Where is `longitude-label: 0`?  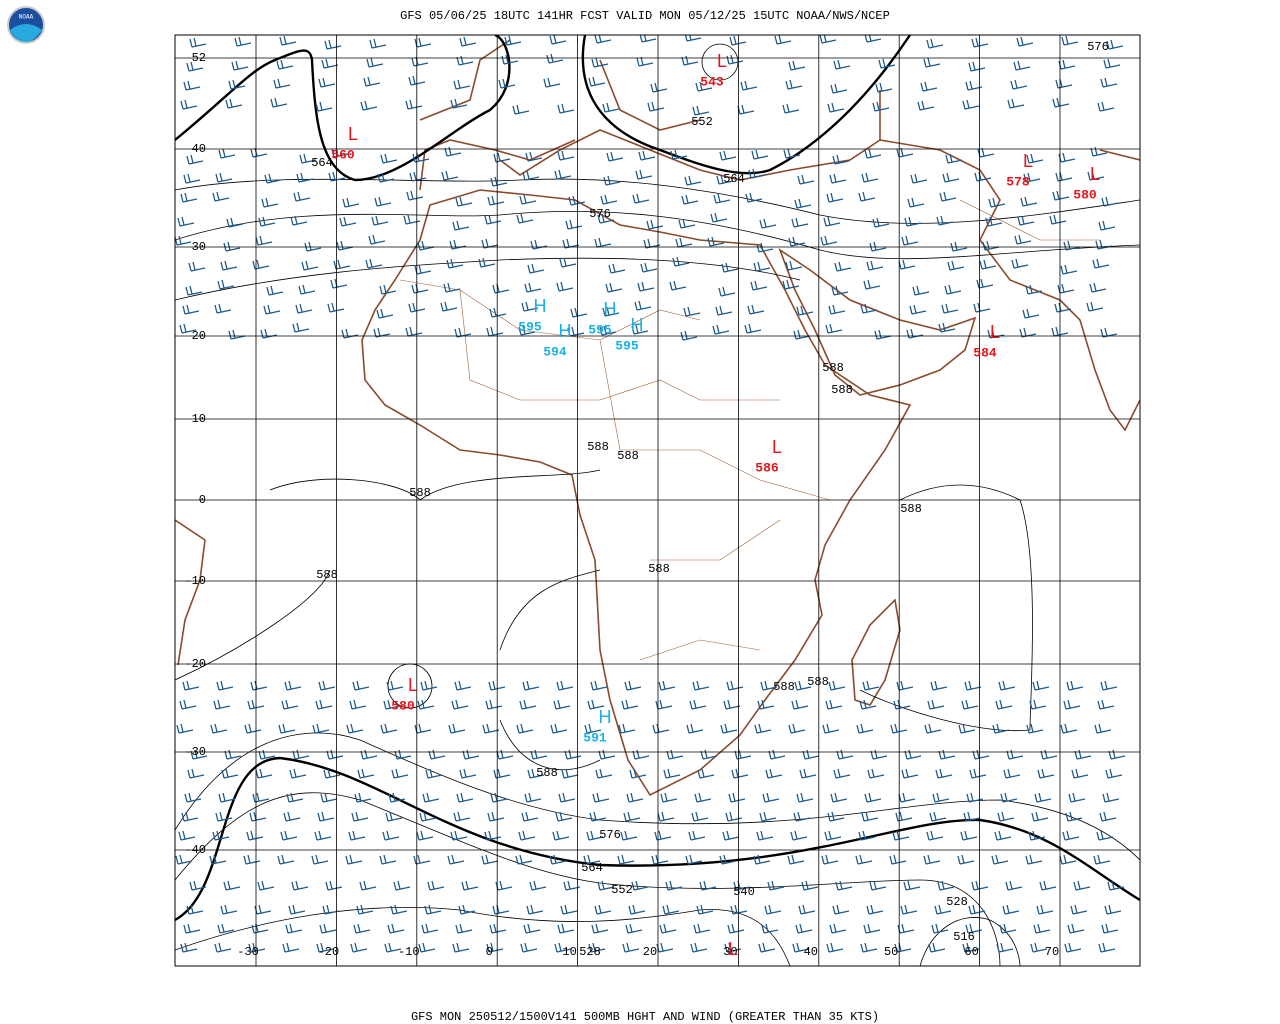
longitude-label: 0 is located at coordinates (489, 952).